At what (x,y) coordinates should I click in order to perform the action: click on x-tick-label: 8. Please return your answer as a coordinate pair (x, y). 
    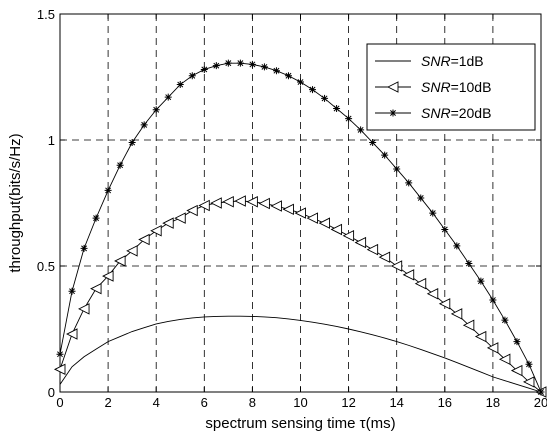
    Looking at the image, I should click on (252, 402).